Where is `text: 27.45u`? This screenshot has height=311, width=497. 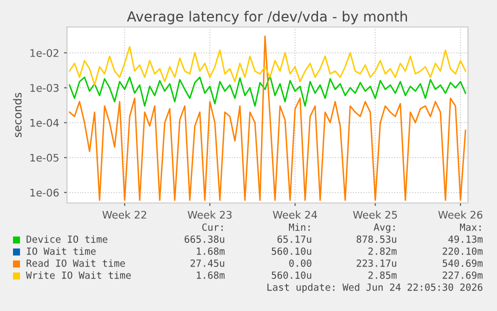 text: 27.45u is located at coordinates (207, 263).